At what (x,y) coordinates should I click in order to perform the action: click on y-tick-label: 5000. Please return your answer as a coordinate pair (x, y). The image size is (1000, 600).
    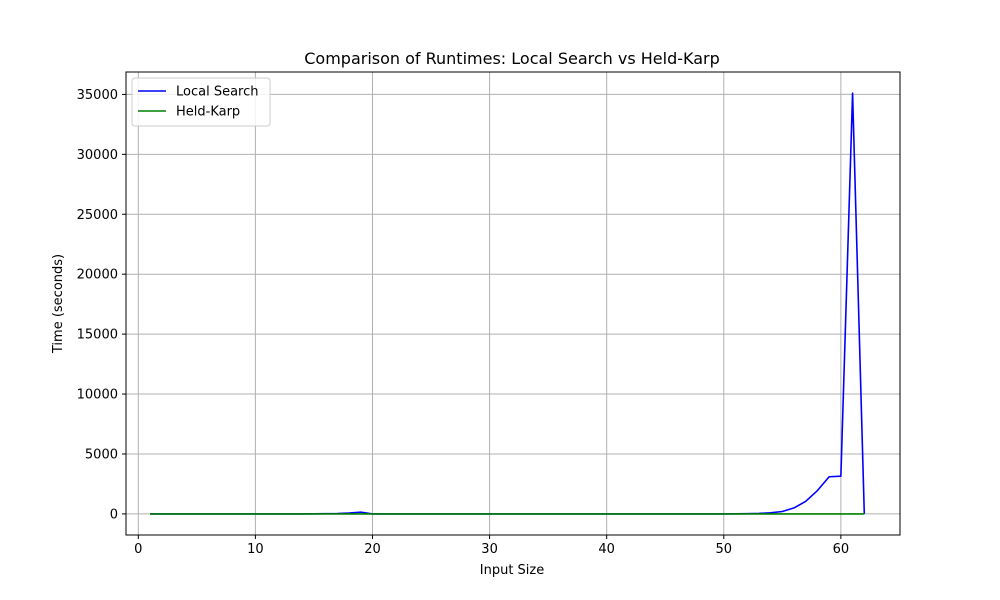
    Looking at the image, I should click on (101, 454).